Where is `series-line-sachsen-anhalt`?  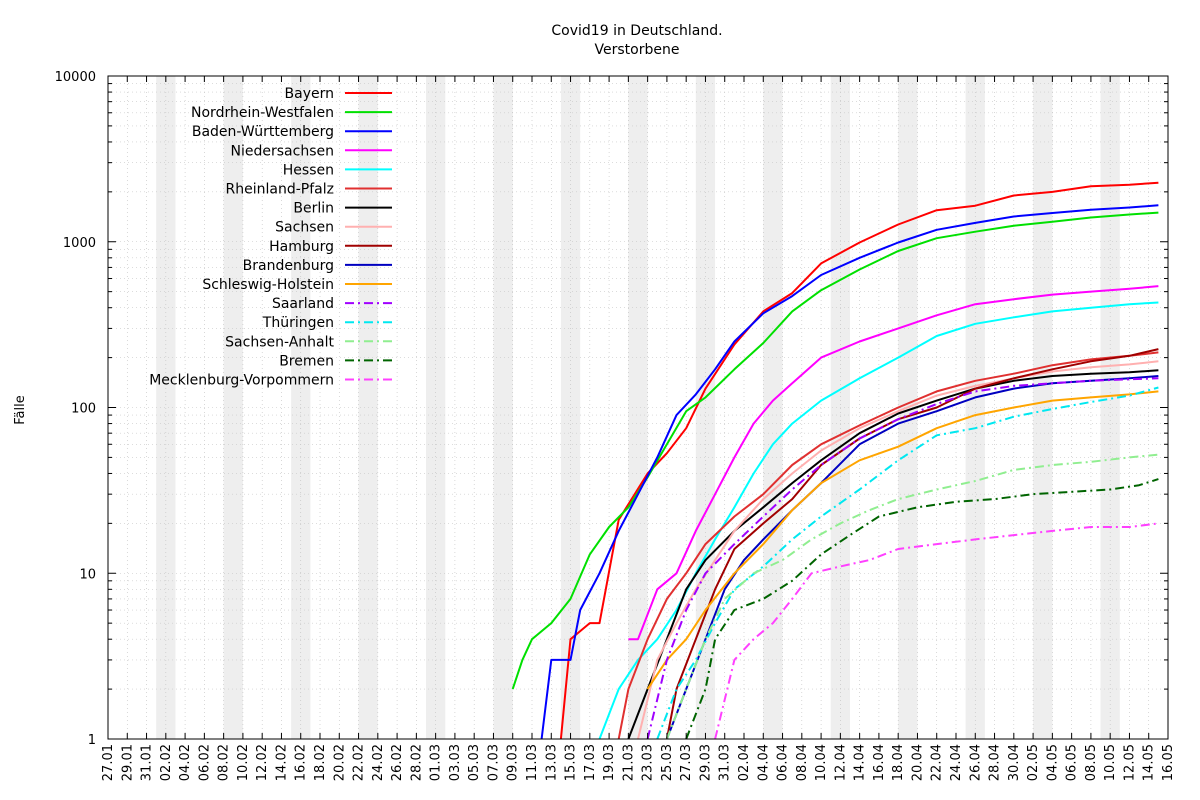 series-line-sachsen-anhalt is located at coordinates (912, 596).